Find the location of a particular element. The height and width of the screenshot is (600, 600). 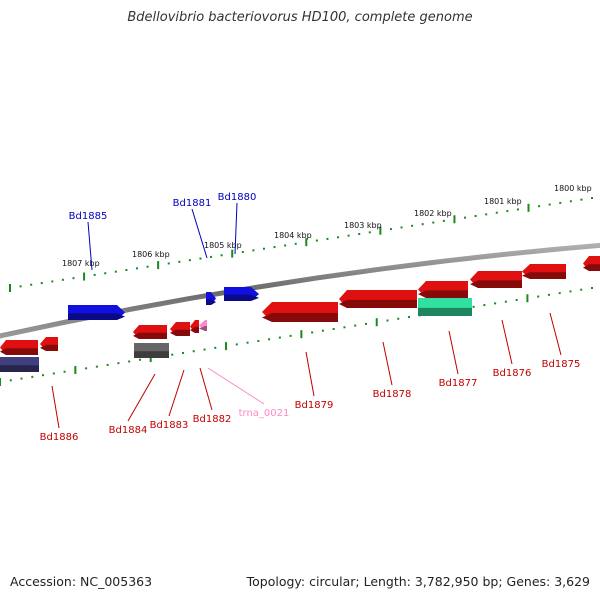

gene-label: Bd1883 is located at coordinates (169, 425).